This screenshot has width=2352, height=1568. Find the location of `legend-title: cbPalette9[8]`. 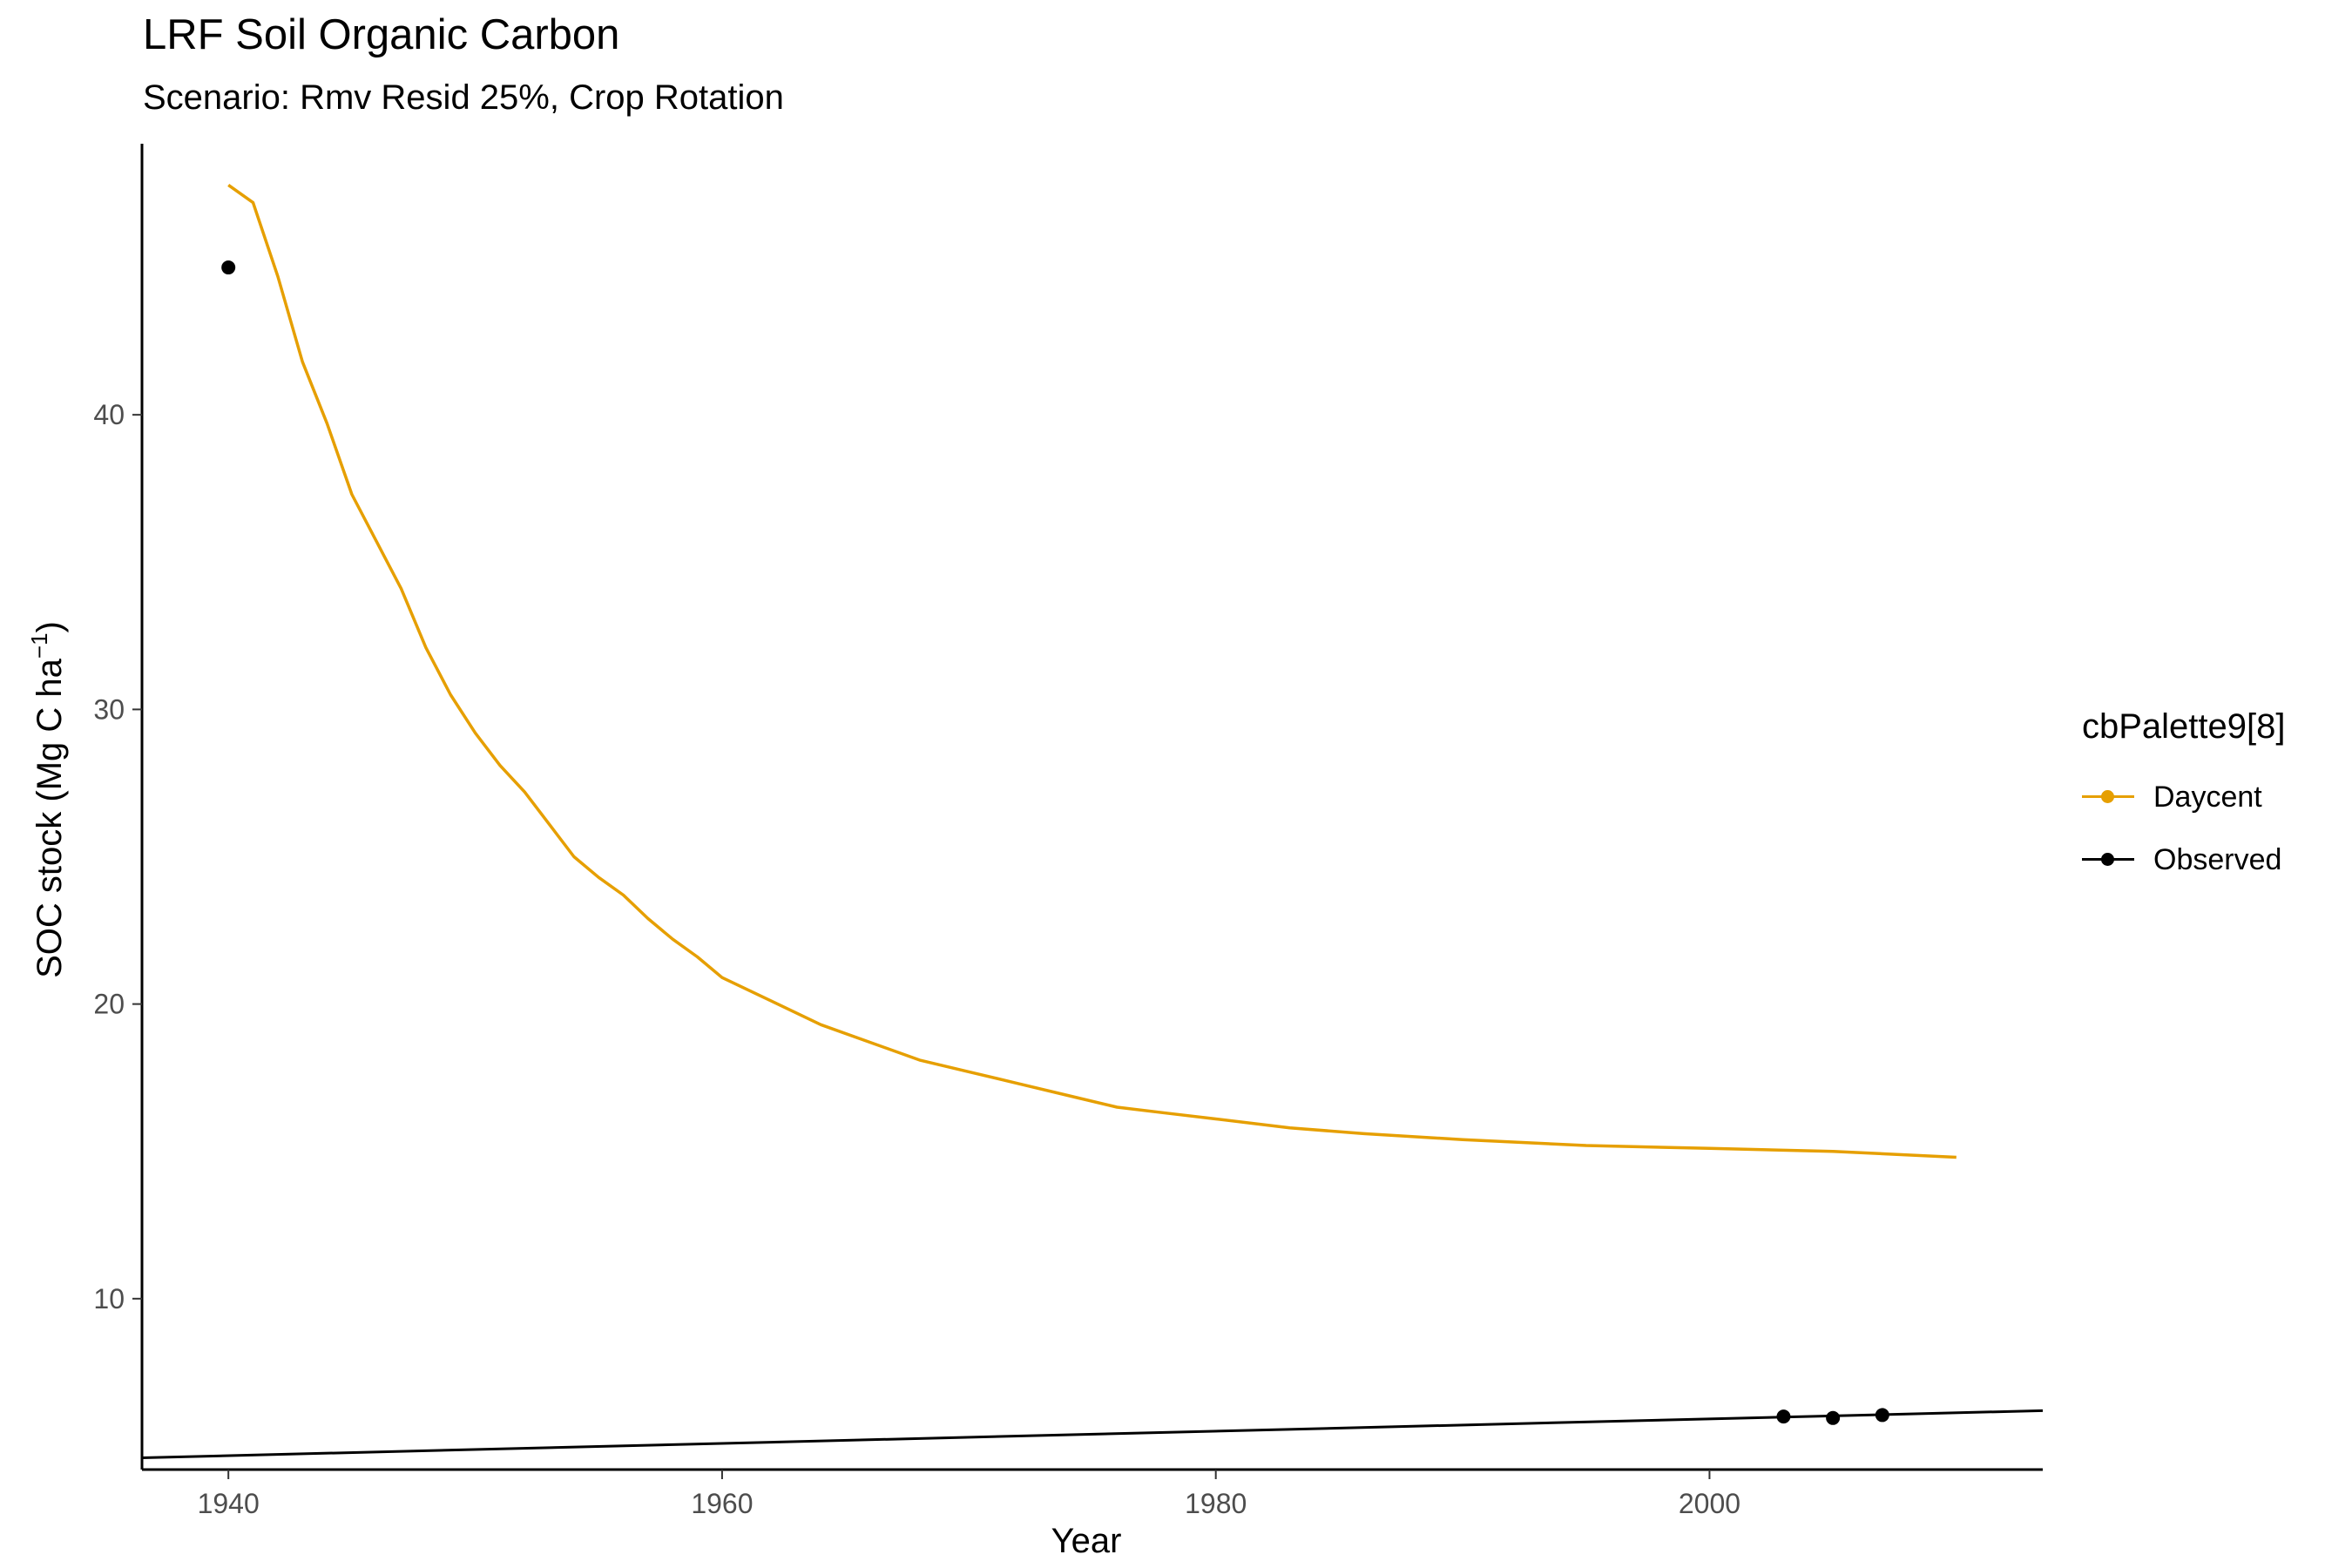

legend-title: cbPalette9[8] is located at coordinates (2184, 726).